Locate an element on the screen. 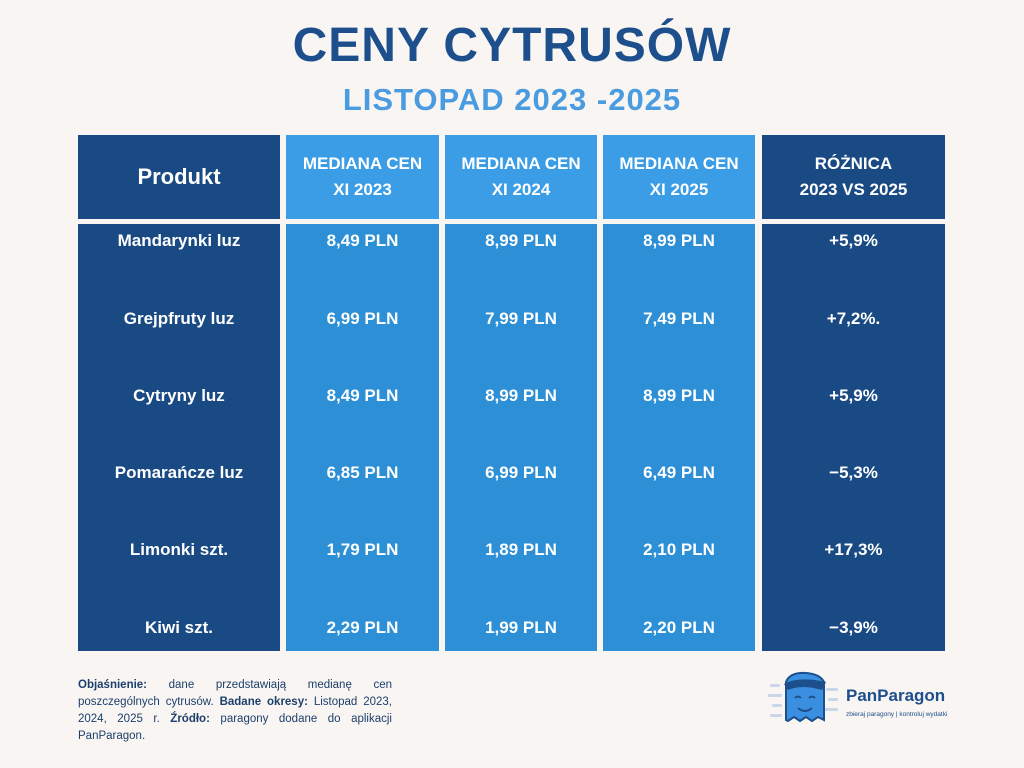  product-cell: Grejpfruty luz is located at coordinates (179, 318).